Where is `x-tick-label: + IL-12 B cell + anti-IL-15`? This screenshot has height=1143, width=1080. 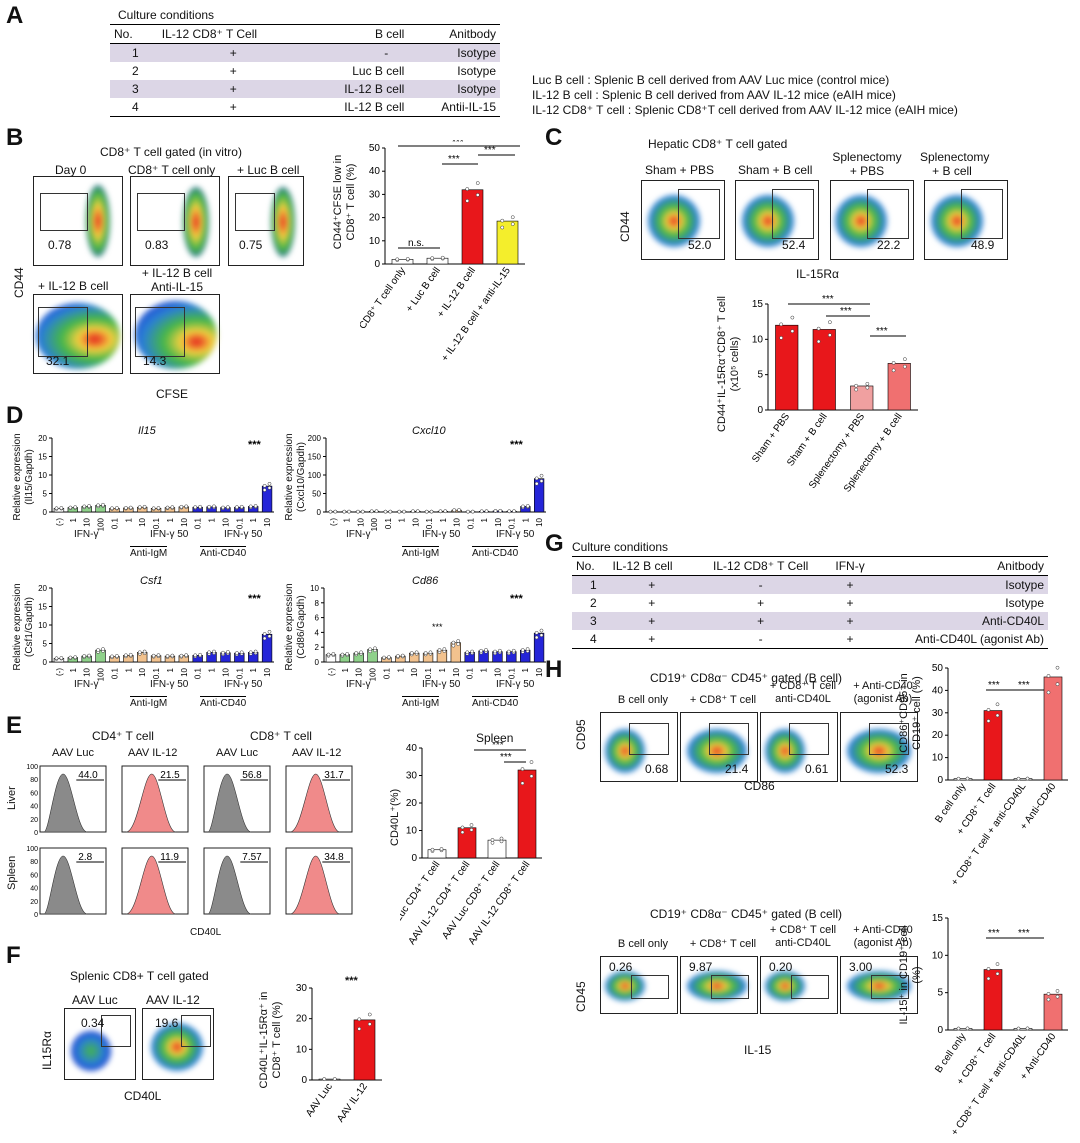 x-tick-label: + IL-12 B cell + anti-IL-15 is located at coordinates (477, 314).